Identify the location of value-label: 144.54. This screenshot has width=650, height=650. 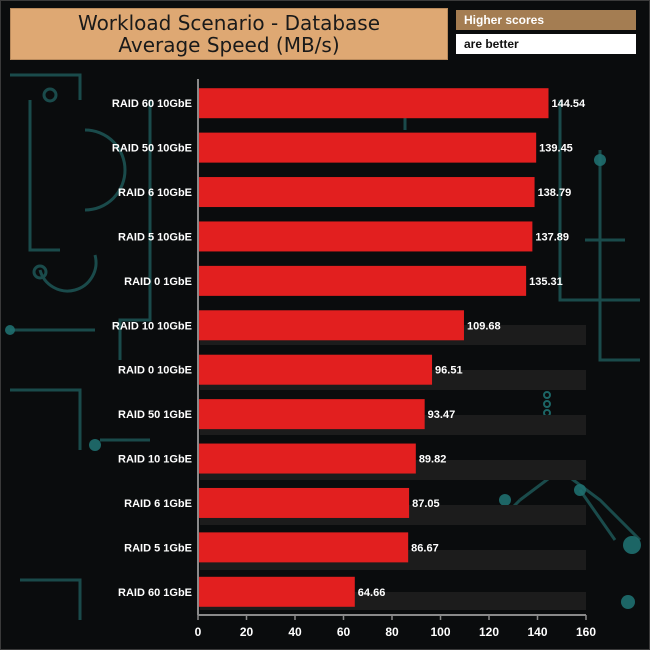
(569, 104).